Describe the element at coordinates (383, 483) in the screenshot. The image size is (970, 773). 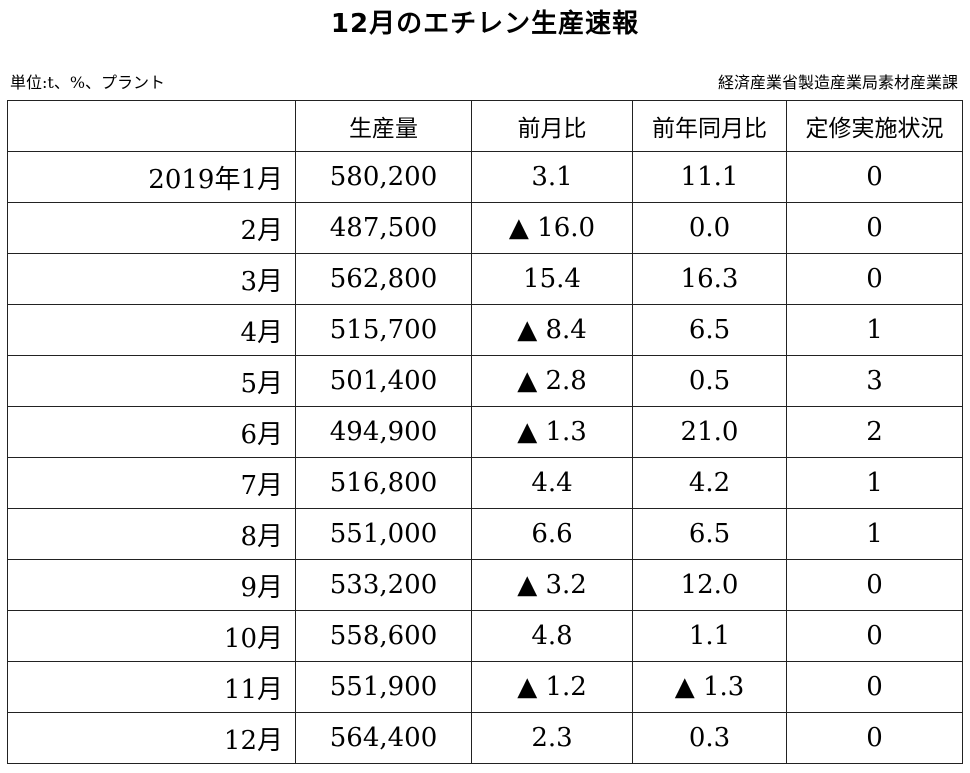
I see `cell-production: 516,800` at that location.